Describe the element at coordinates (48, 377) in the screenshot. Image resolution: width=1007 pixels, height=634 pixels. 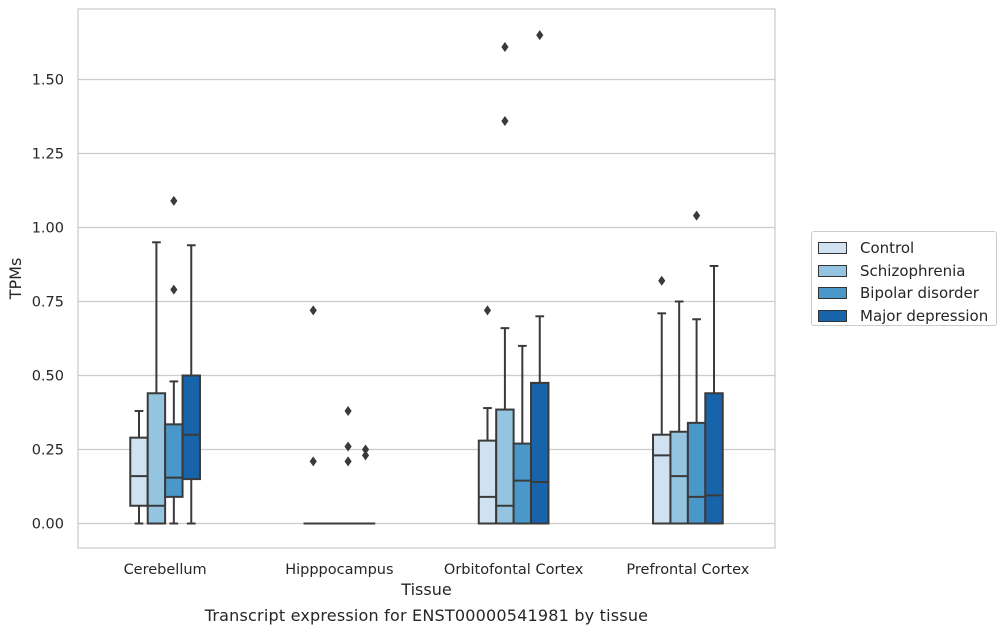
I see `y-tick-label: 0.50` at that location.